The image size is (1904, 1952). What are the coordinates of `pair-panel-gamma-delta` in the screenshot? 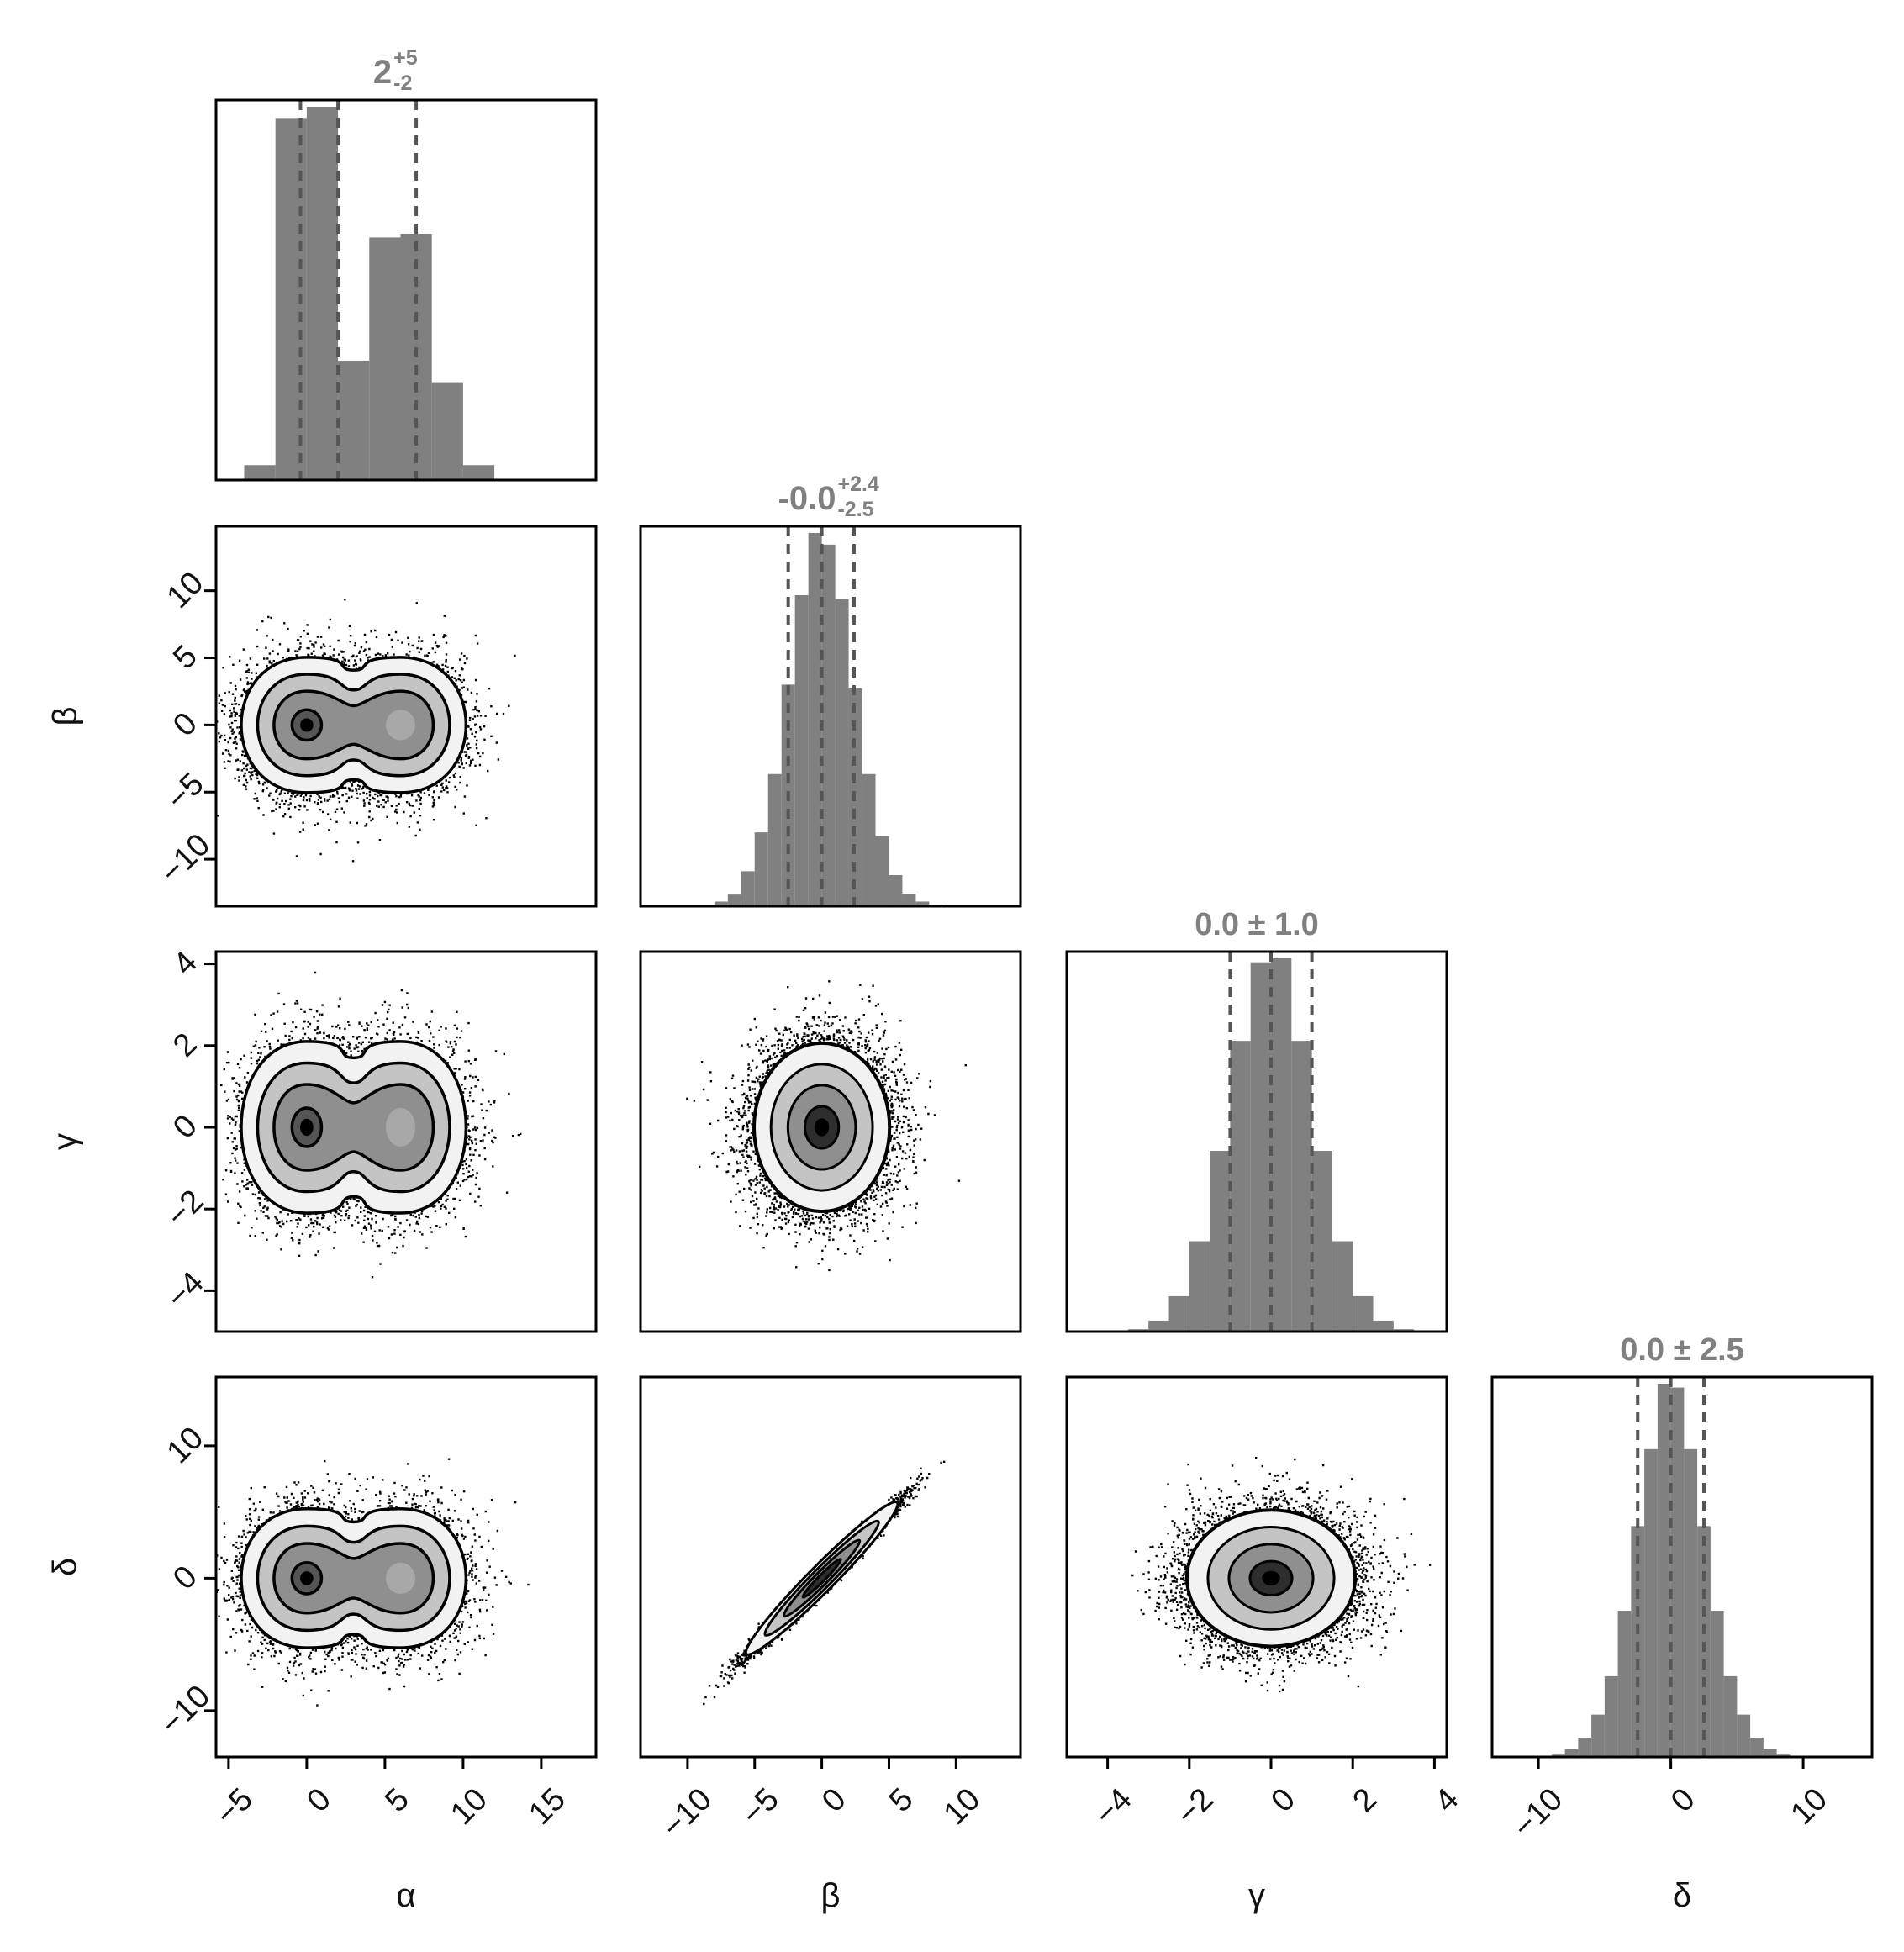 It's located at (1256, 1567).